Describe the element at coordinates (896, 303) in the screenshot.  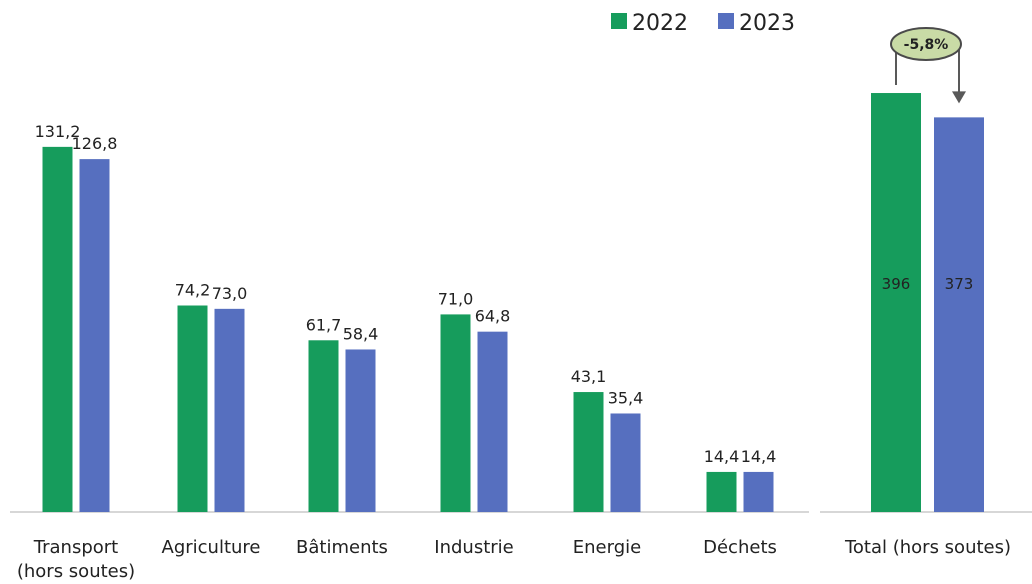
I see `bar-total-2022` at that location.